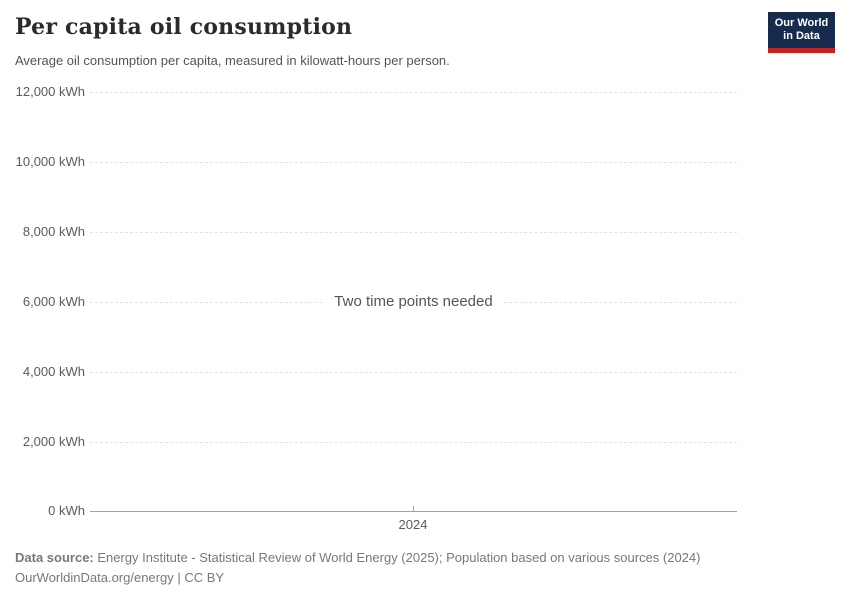 This screenshot has height=600, width=850. I want to click on owid-url-license-link: OurWorldinData.org/energy | CC BY, so click(120, 577).